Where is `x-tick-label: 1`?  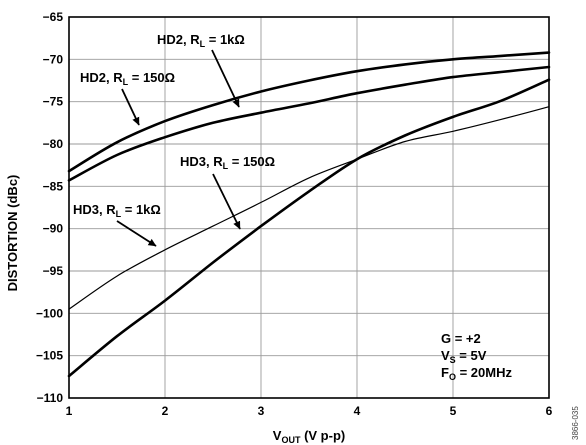 x-tick-label: 1 is located at coordinates (69, 411).